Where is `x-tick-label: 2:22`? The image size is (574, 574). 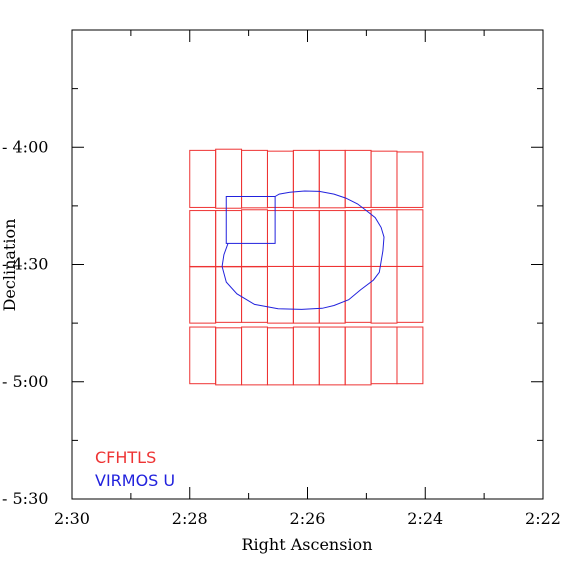
x-tick-label: 2:22 is located at coordinates (543, 518).